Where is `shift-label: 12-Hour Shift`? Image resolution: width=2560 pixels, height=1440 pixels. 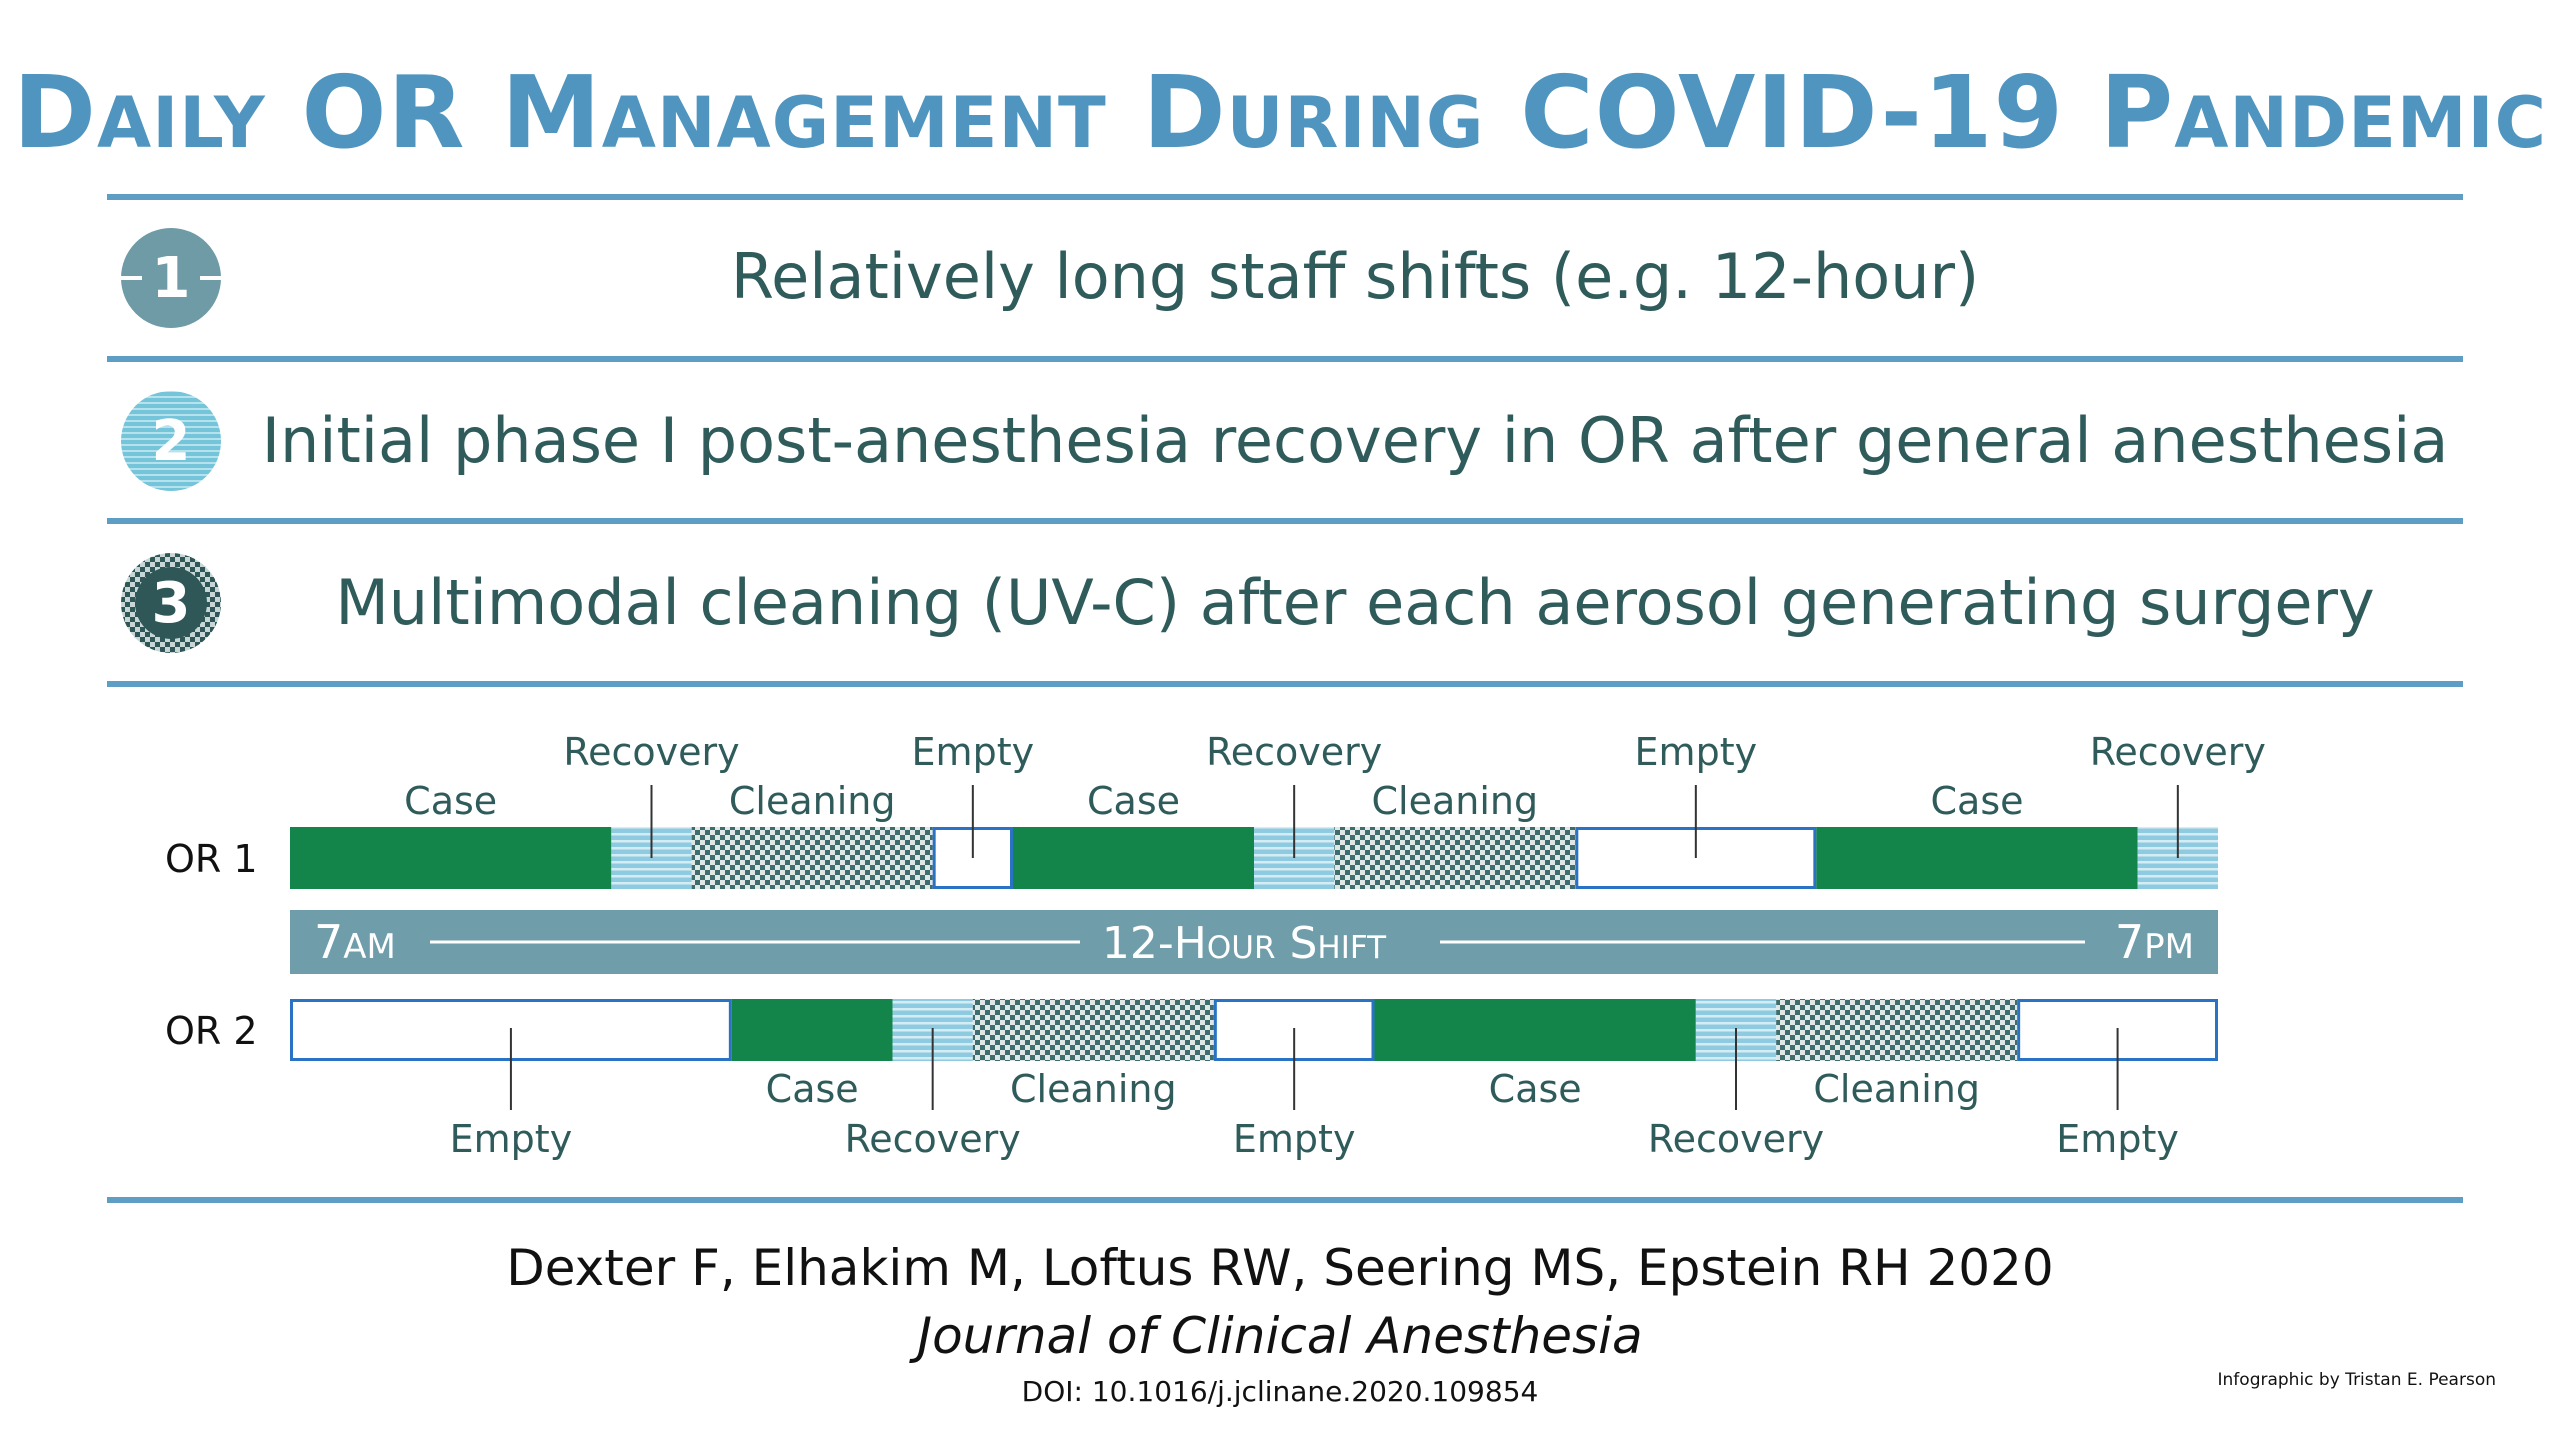 shift-label: 12-Hour Shift is located at coordinates (1244, 943).